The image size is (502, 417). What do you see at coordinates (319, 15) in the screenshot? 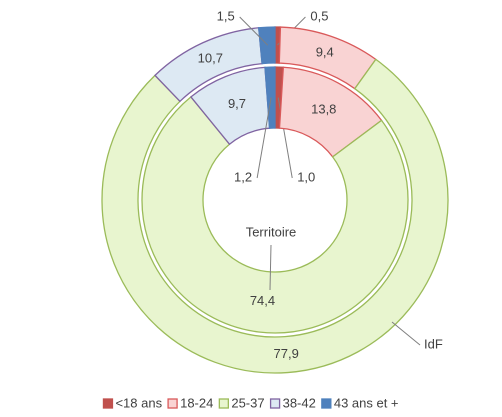
I see `data-label: 0,5` at bounding box center [319, 15].